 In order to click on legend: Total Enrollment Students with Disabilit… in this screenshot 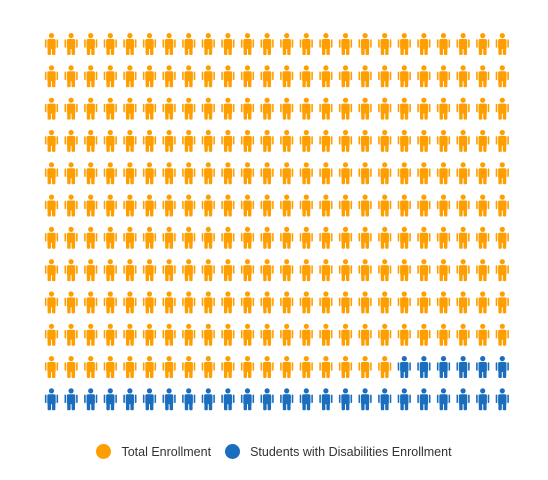, I will do `click(274, 451)`.